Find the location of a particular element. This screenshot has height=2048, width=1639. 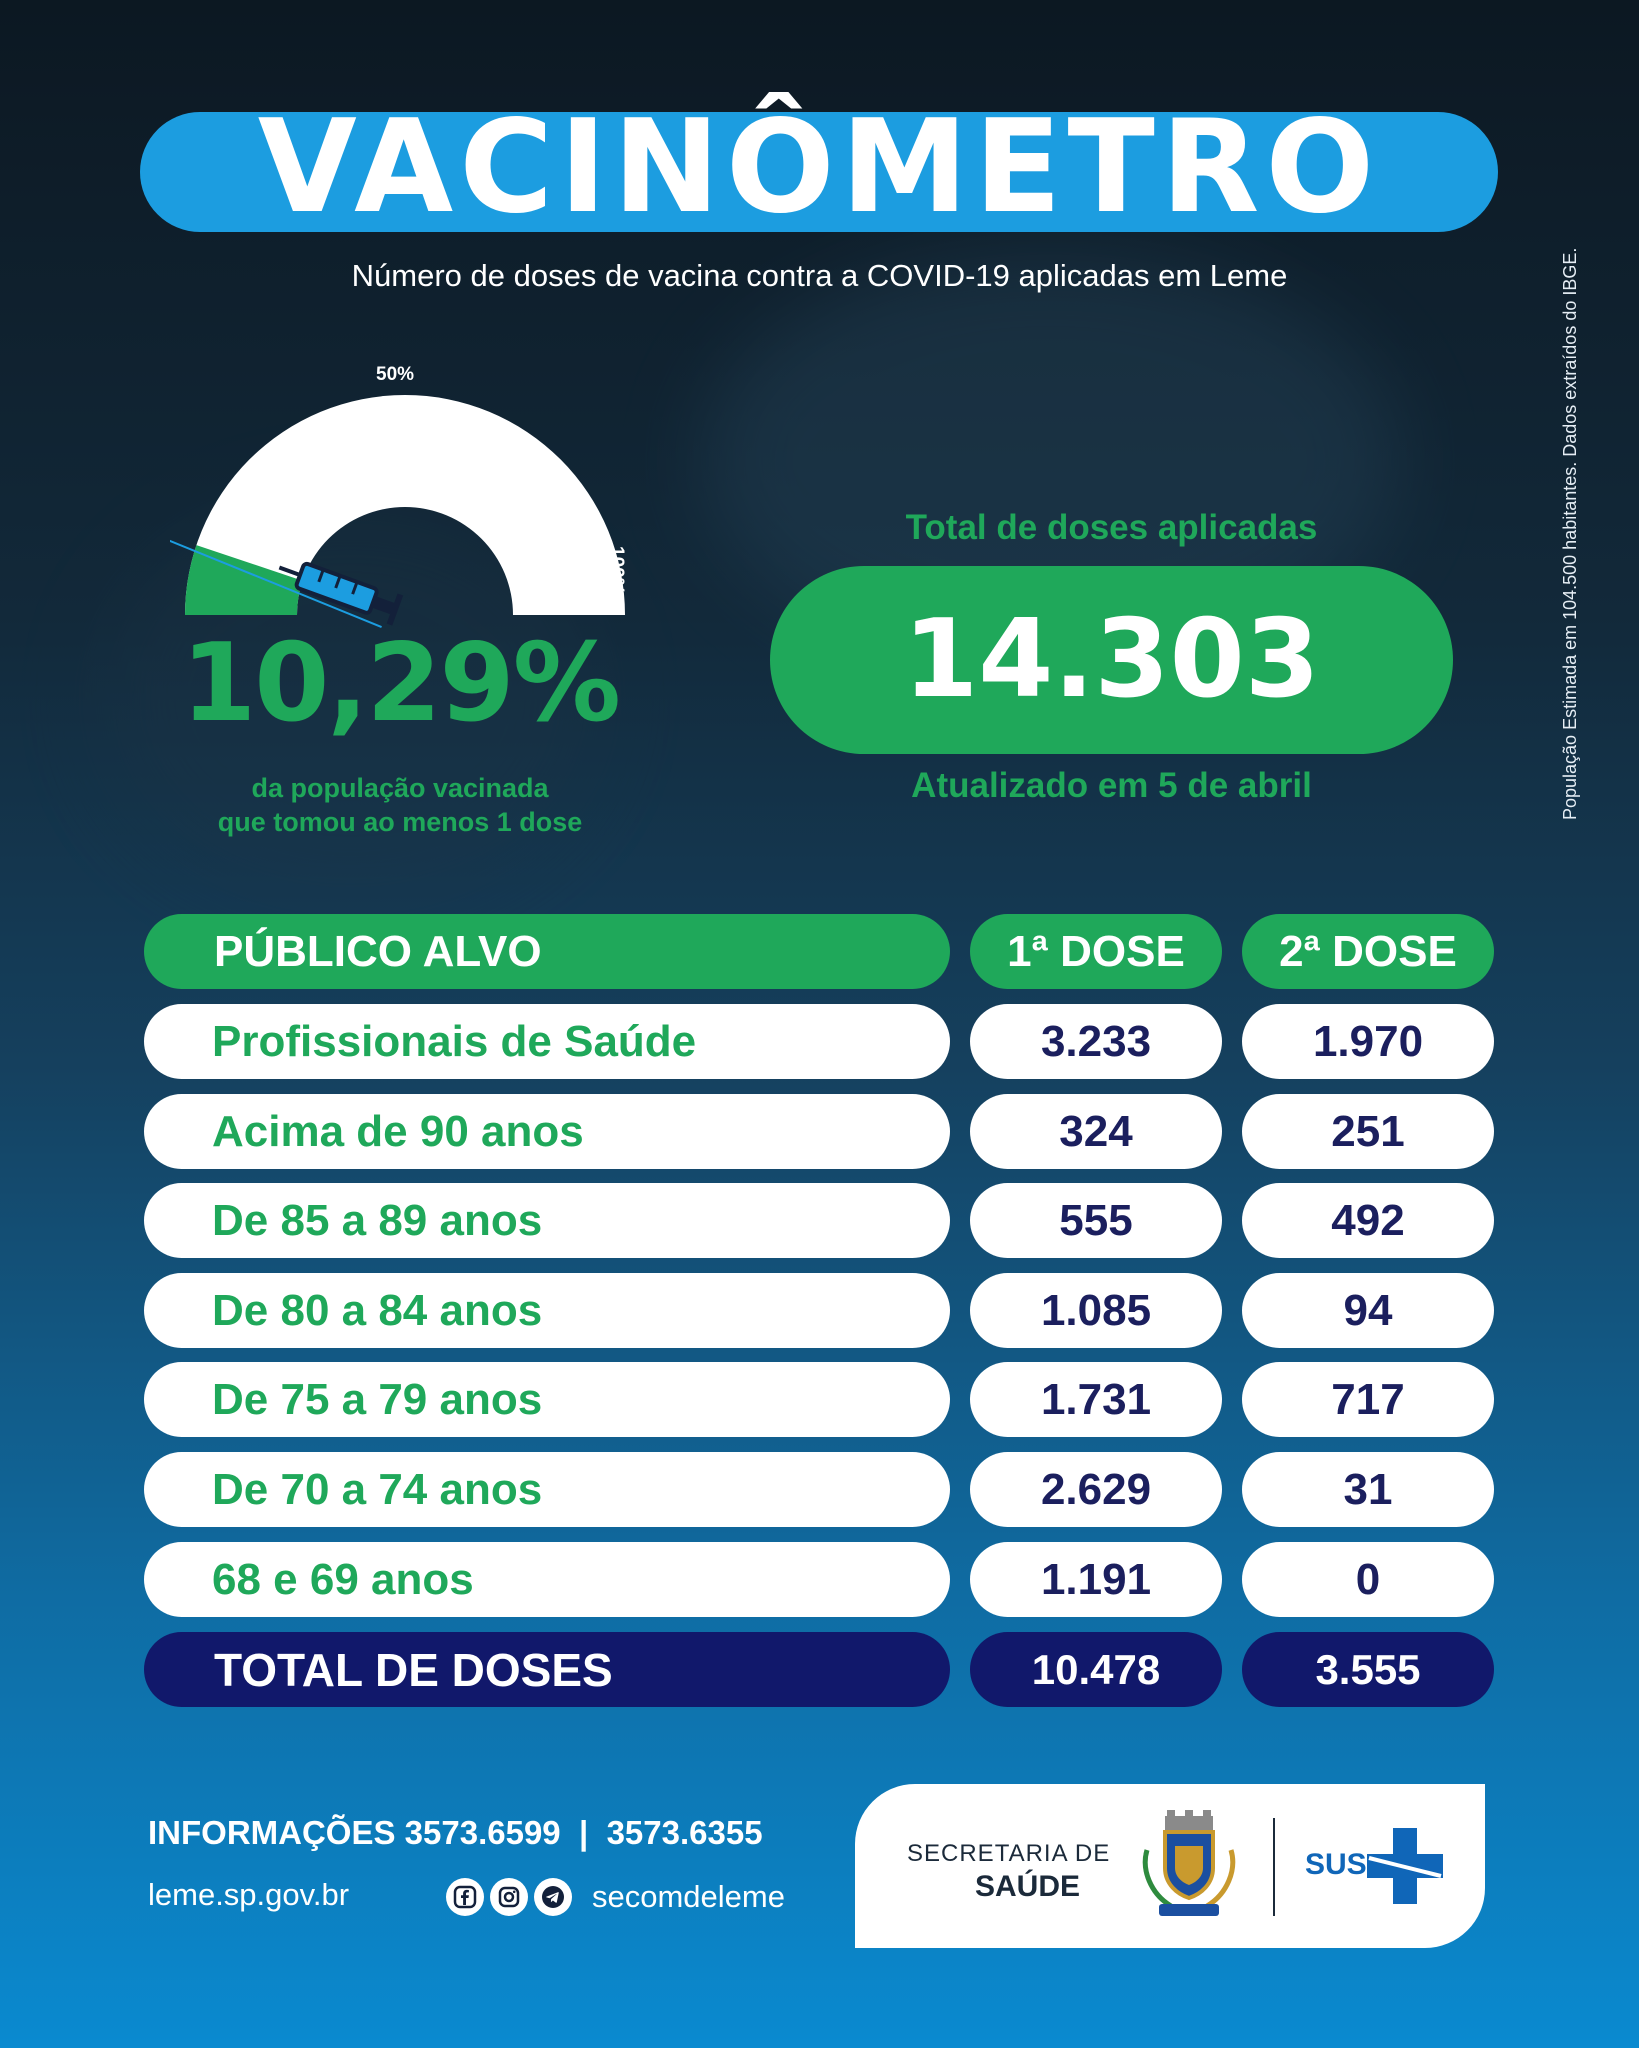

sus-label: SUS is located at coordinates (1336, 1864).